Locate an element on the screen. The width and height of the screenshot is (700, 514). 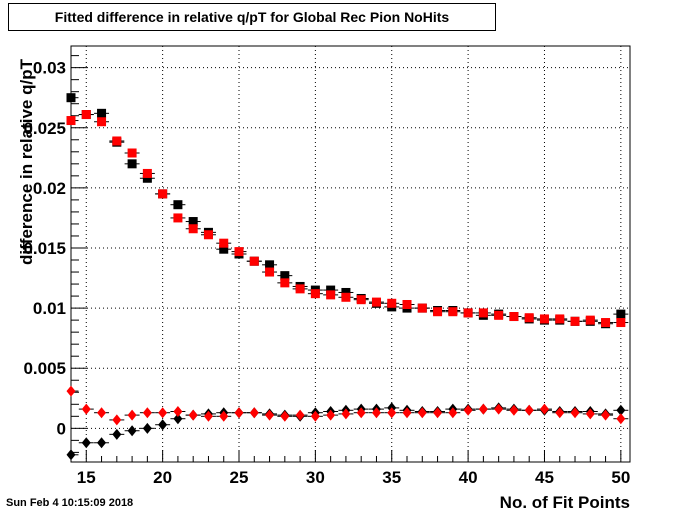
y-axis-label: difference in relative q/pT is located at coordinates (26, 162).